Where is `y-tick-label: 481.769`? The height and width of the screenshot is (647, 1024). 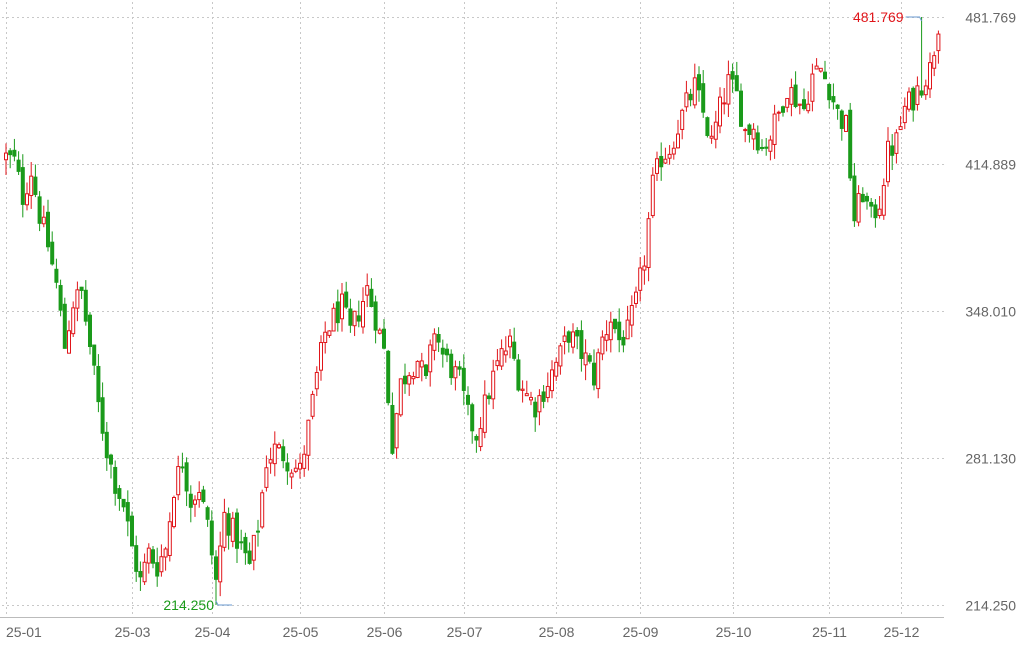 y-tick-label: 481.769 is located at coordinates (990, 18).